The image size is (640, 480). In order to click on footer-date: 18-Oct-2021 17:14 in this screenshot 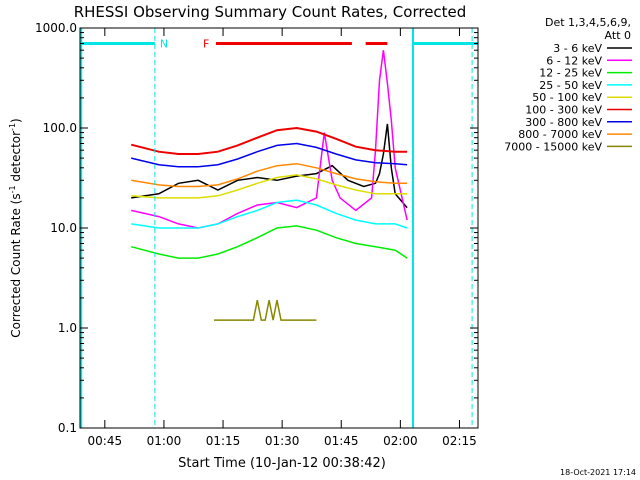, I will do `click(598, 472)`.